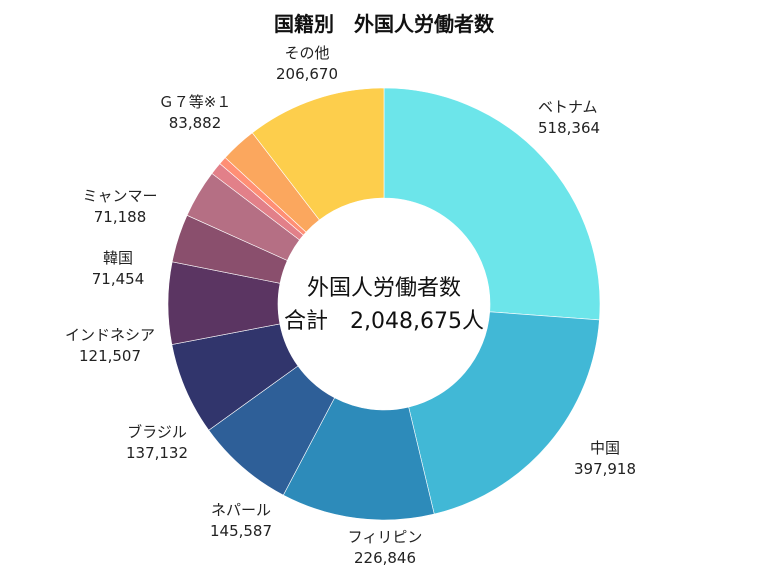  What do you see at coordinates (109, 335) in the screenshot?
I see `label-indonesia-name: インドネシア` at bounding box center [109, 335].